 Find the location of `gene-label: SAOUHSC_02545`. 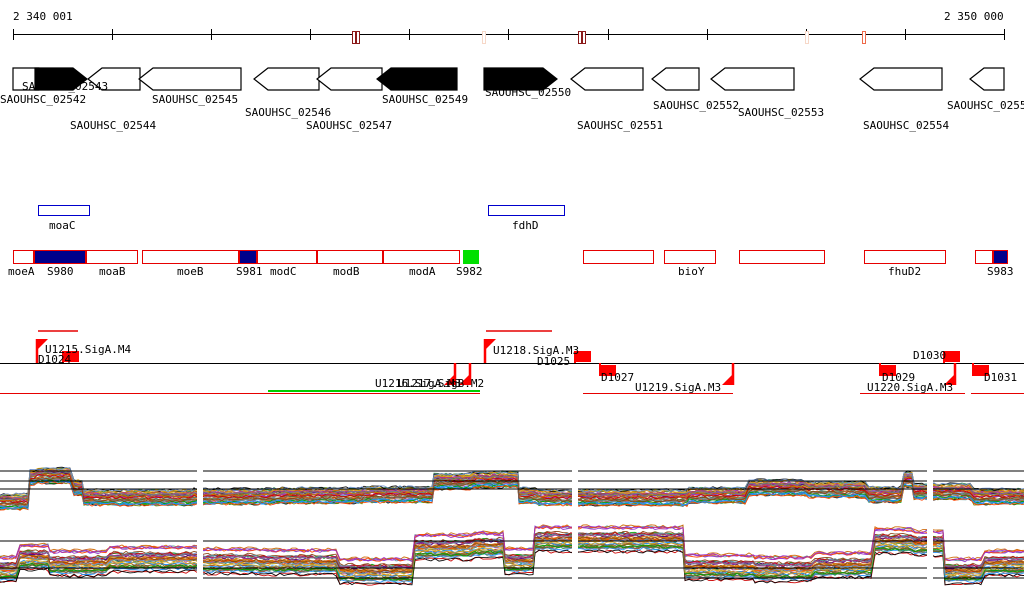

gene-label: SAOUHSC_02545 is located at coordinates (195, 99).